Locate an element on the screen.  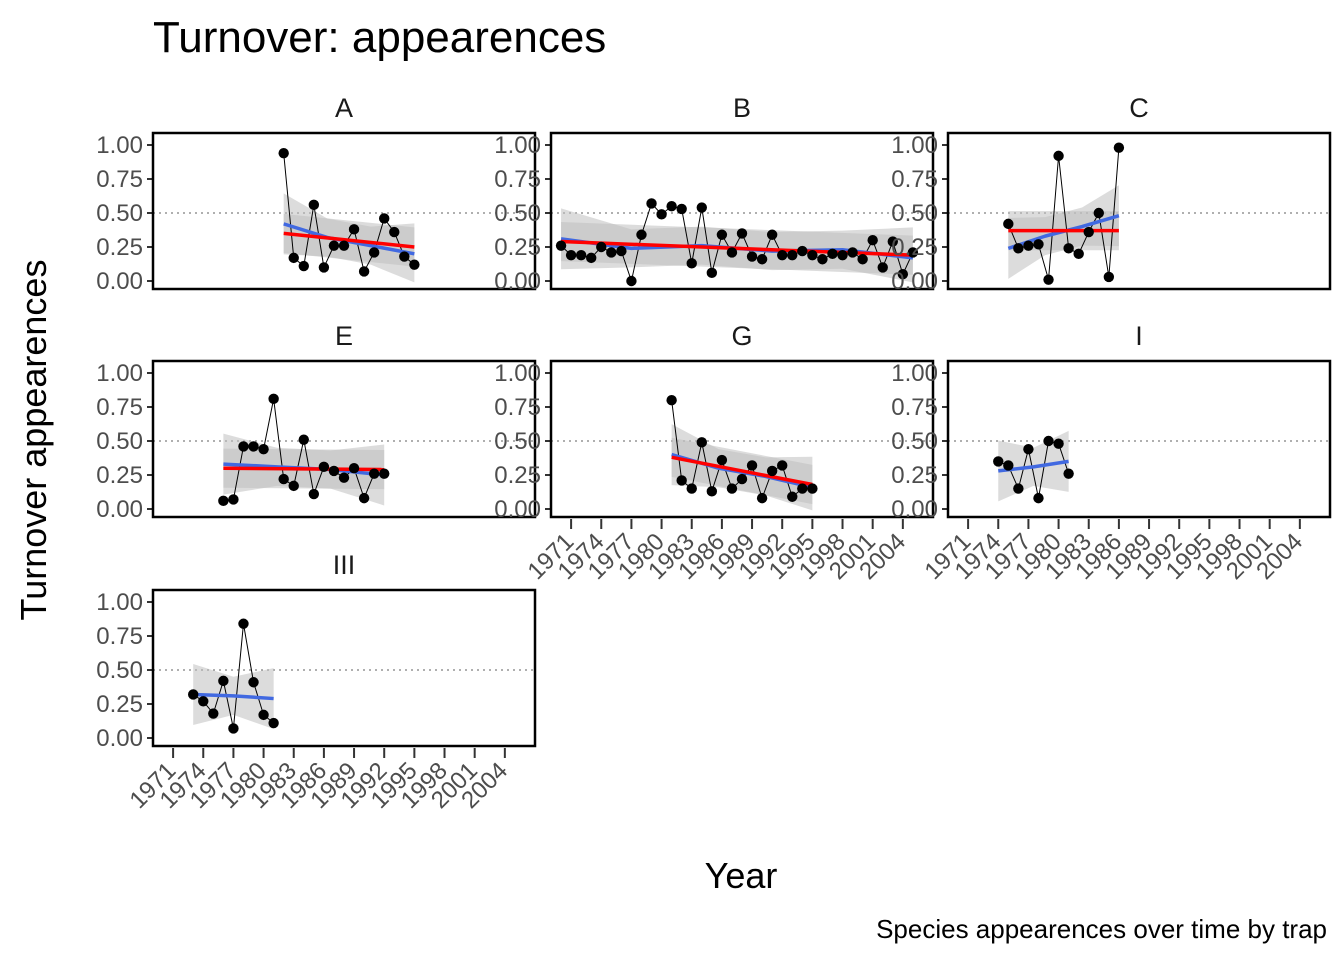
facet-panel-b: B 0.00 0.25 0.50 0.75 1.00 is located at coordinates (714, 194).